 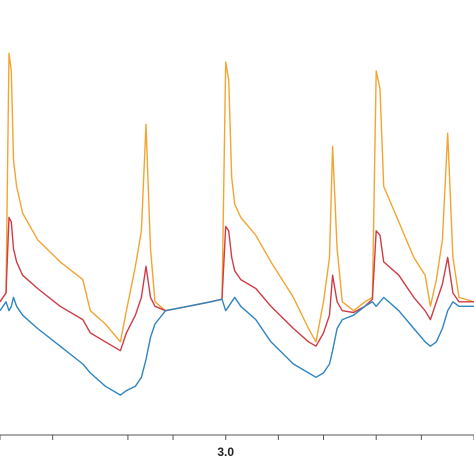 What do you see at coordinates (237, 437) in the screenshot?
I see `x-axis-ticks` at bounding box center [237, 437].